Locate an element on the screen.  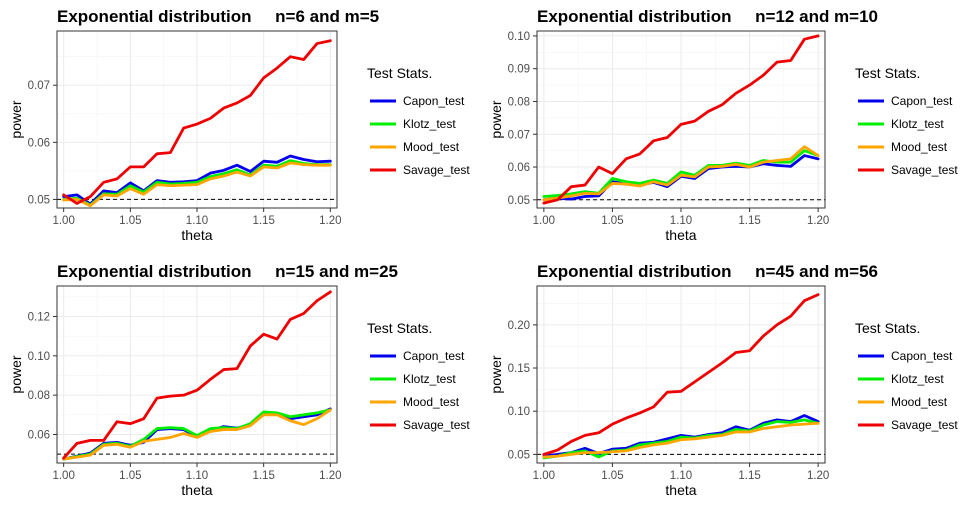
y-tick-label: 0.12 is located at coordinates (39, 317).